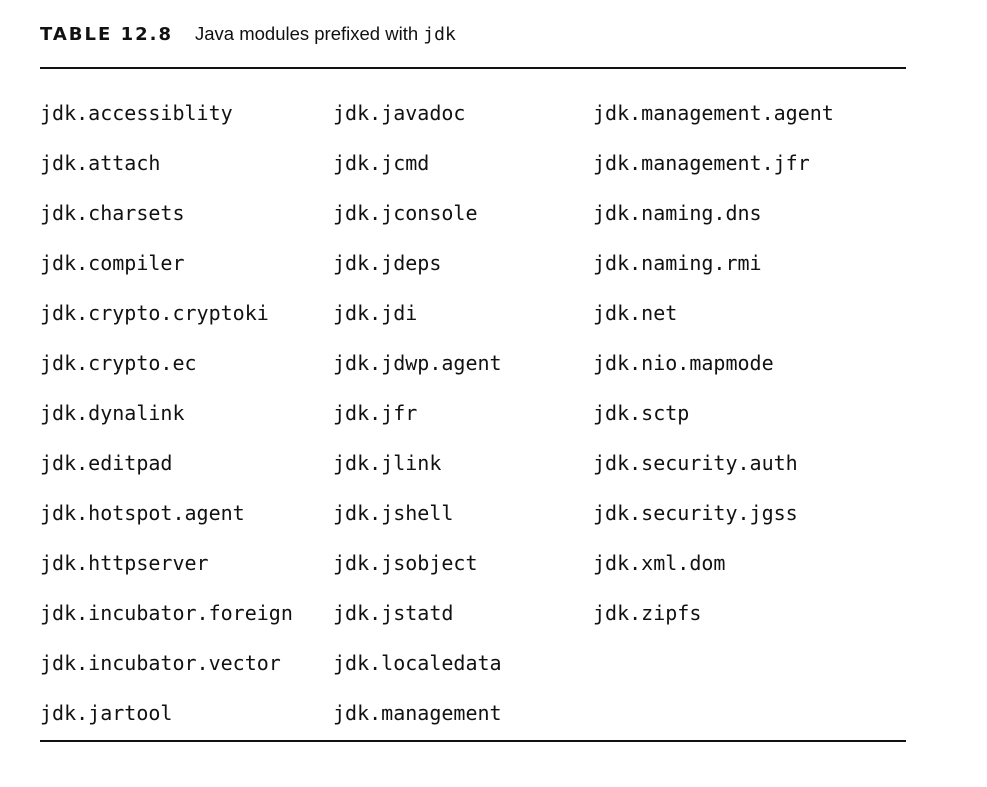 The image size is (987, 787). What do you see at coordinates (142, 513) in the screenshot?
I see `table-cell: jdk.hotspot.agent` at bounding box center [142, 513].